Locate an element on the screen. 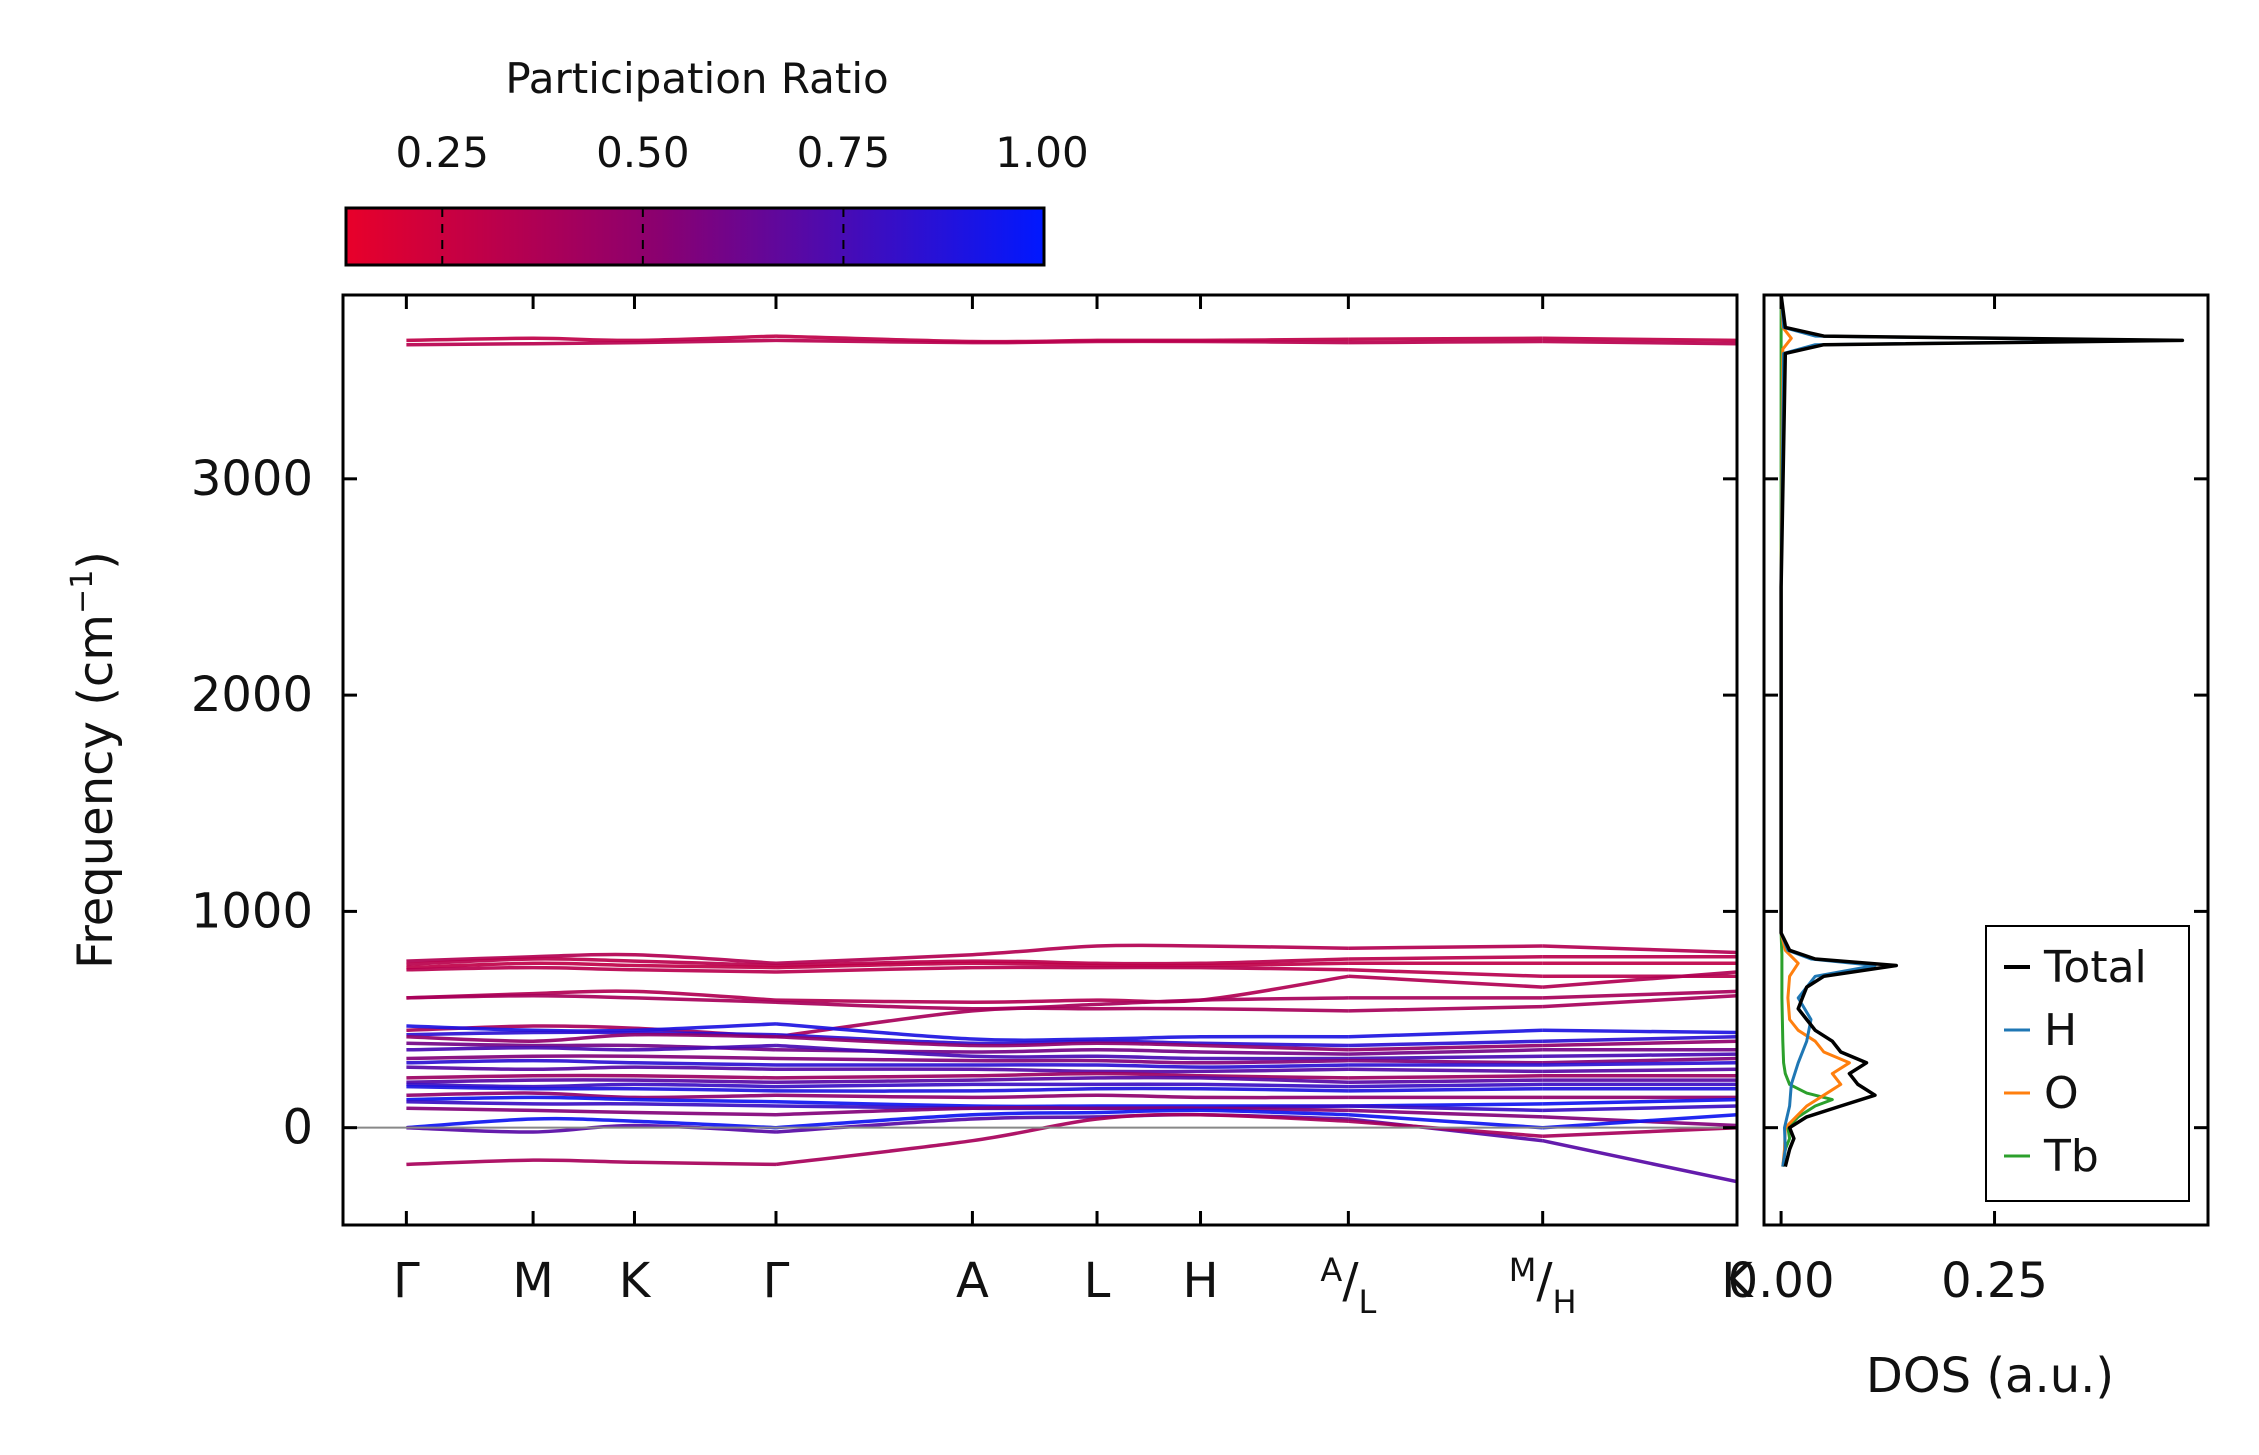 This screenshot has width=2259, height=1455. colorbar-tick-label: 0.50 is located at coordinates (643, 152).